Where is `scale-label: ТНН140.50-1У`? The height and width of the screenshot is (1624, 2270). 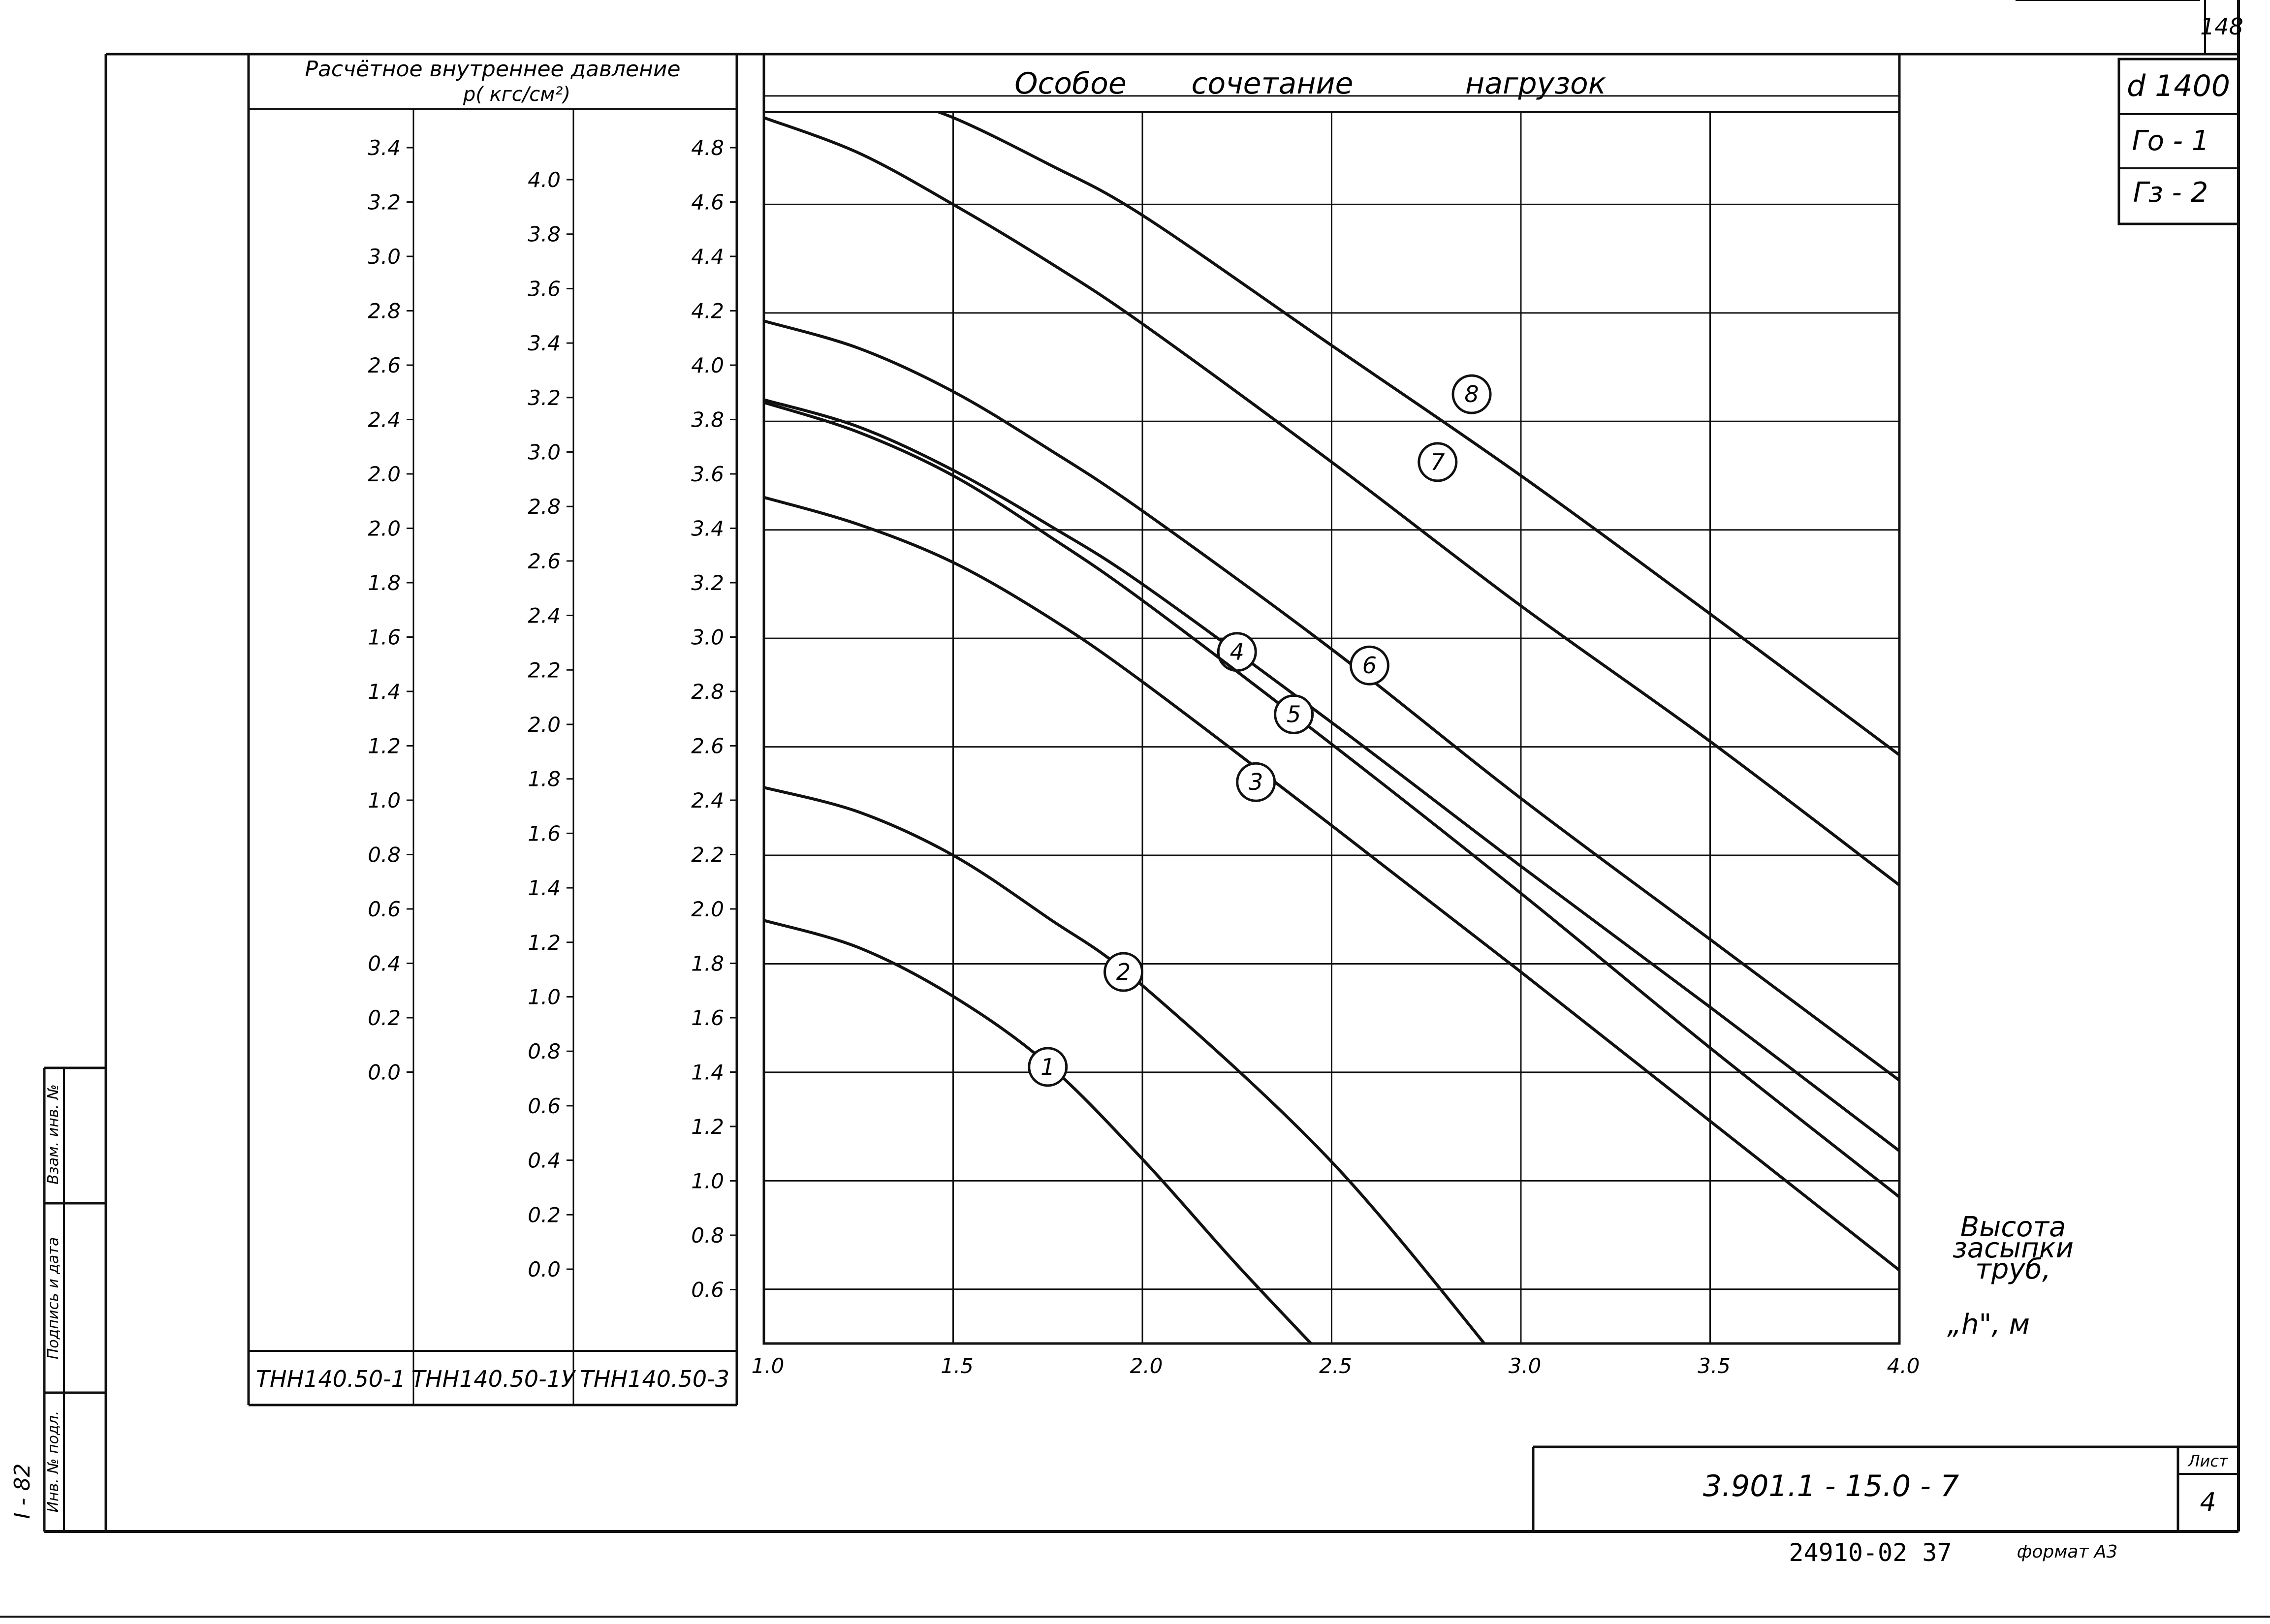 scale-label: ТНН140.50-1У is located at coordinates (493, 1379).